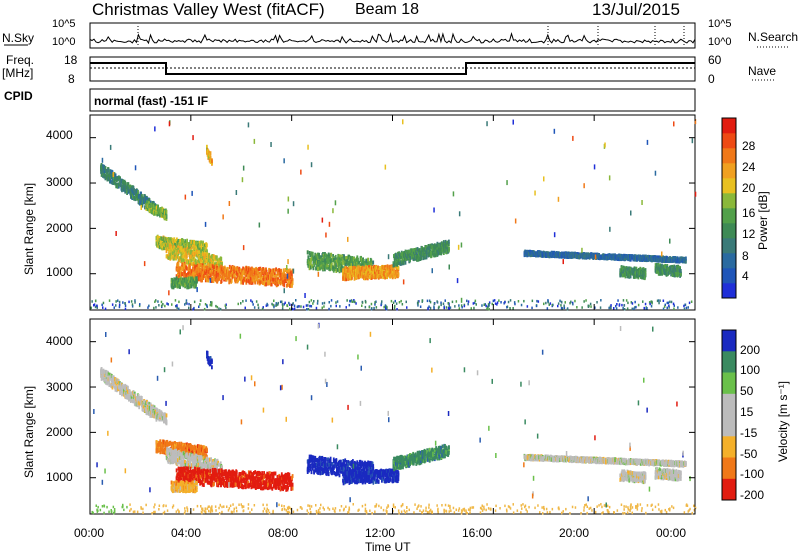 This screenshot has width=800, height=554. Describe the element at coordinates (18, 38) in the screenshot. I see `noise-sky-label: N.Sky` at that location.